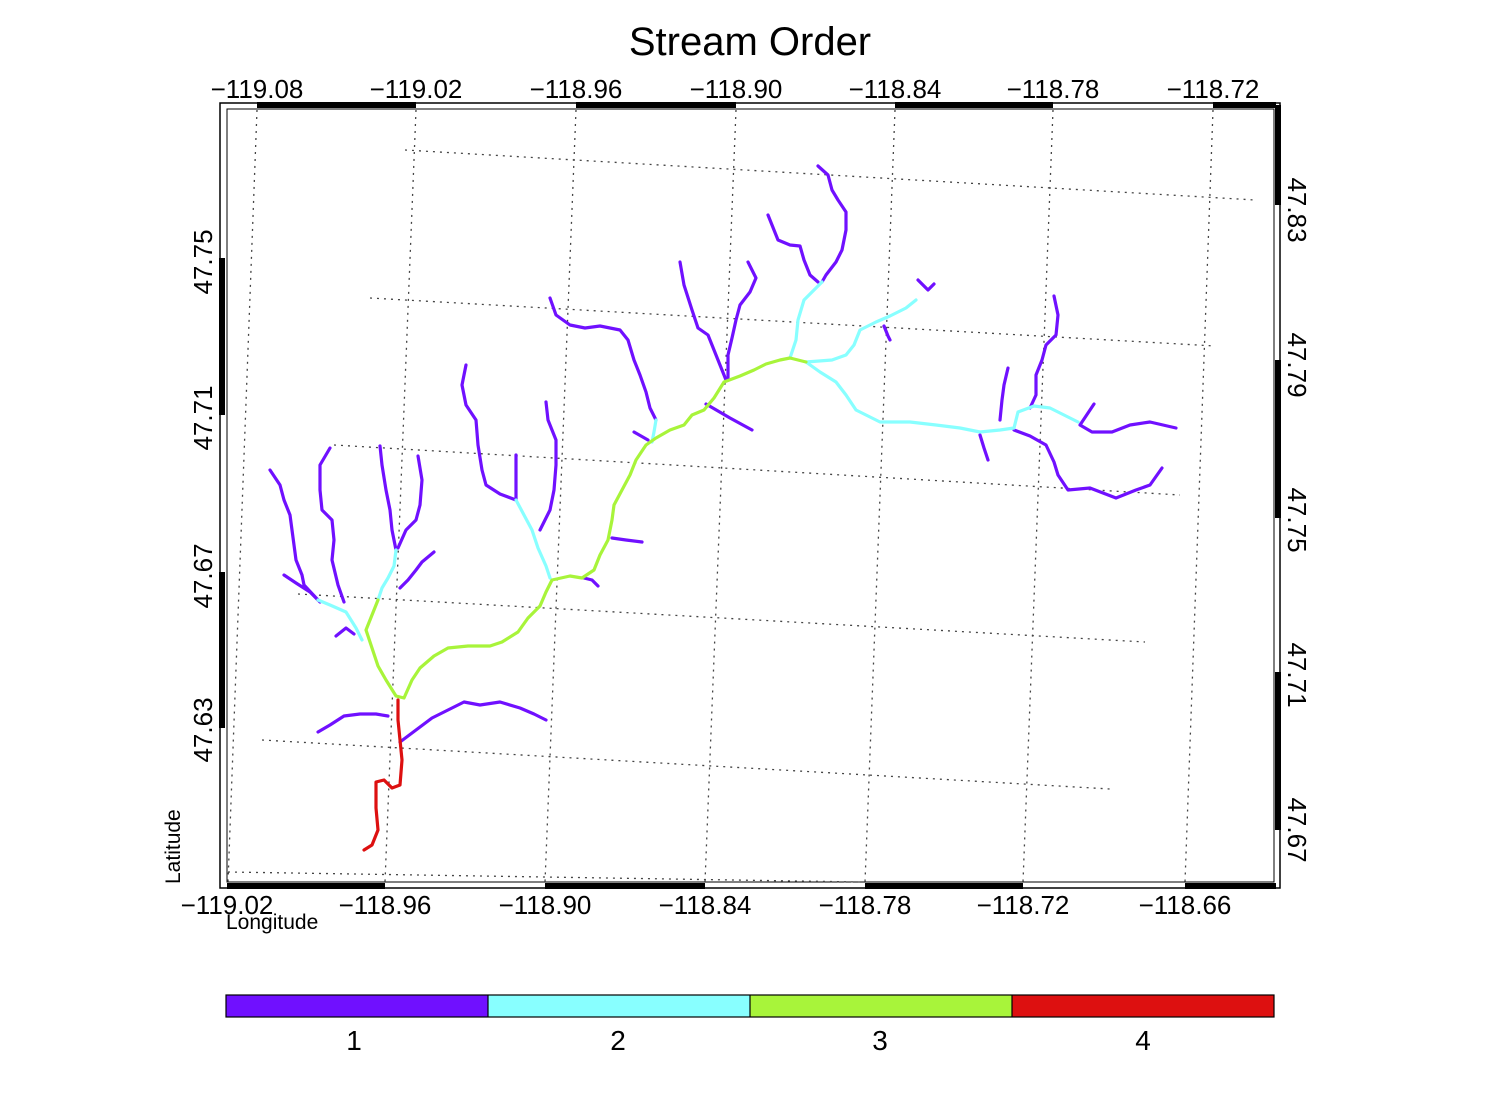 This screenshot has width=1500, height=1106. I want to click on bottom-tick-label: −118.84, so click(705, 905).